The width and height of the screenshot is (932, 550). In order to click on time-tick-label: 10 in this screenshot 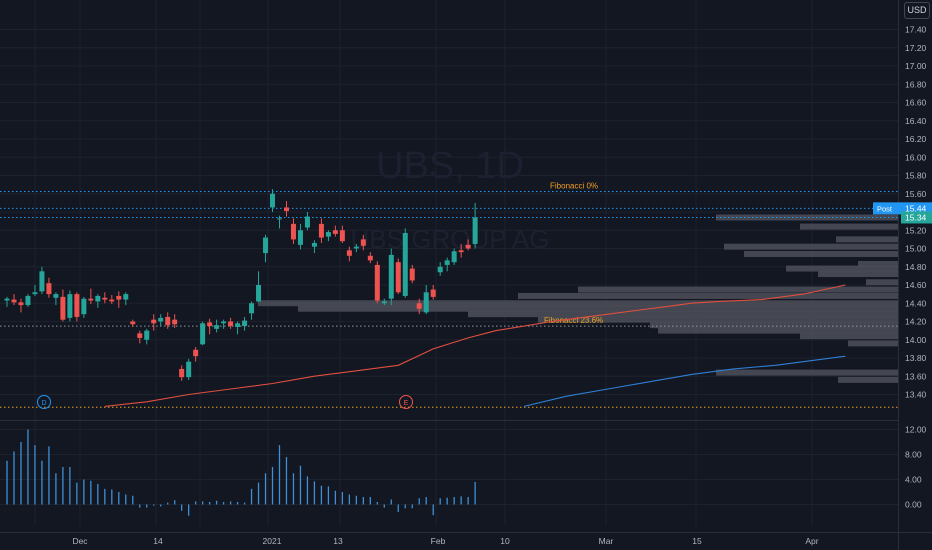, I will do `click(505, 541)`.